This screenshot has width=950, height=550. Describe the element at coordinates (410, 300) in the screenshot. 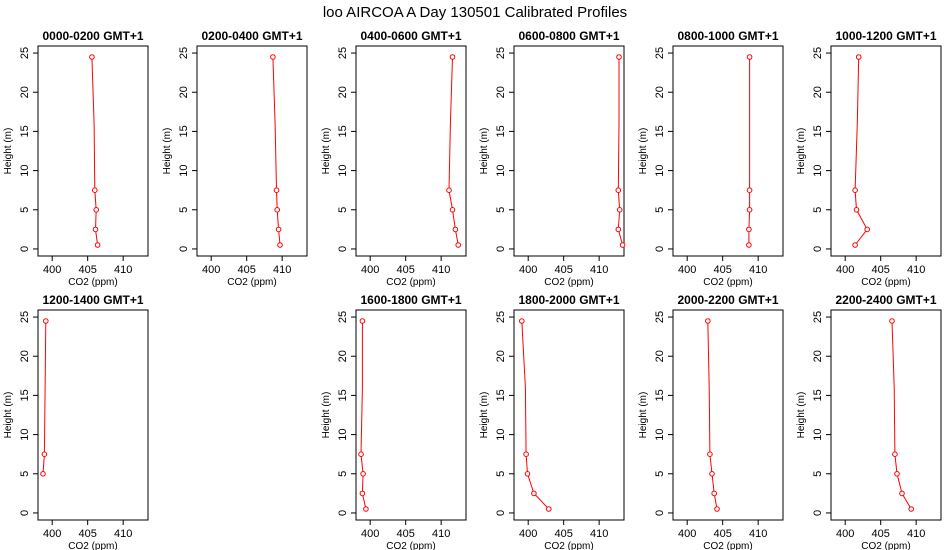

I see `panel-title: 1600-1800 GMT+1` at that location.